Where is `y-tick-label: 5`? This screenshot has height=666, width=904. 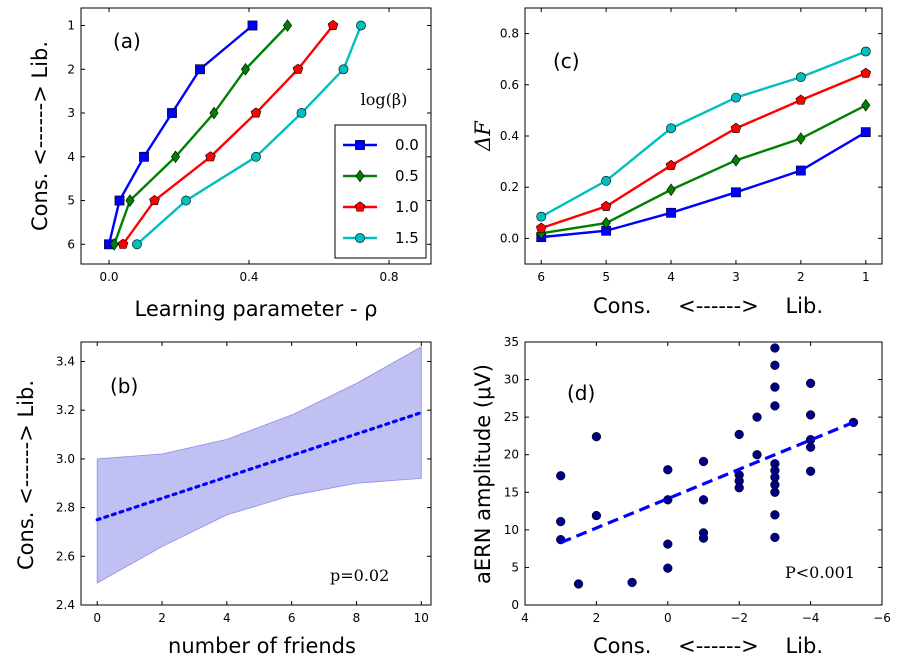
y-tick-label: 5 is located at coordinates (71, 201).